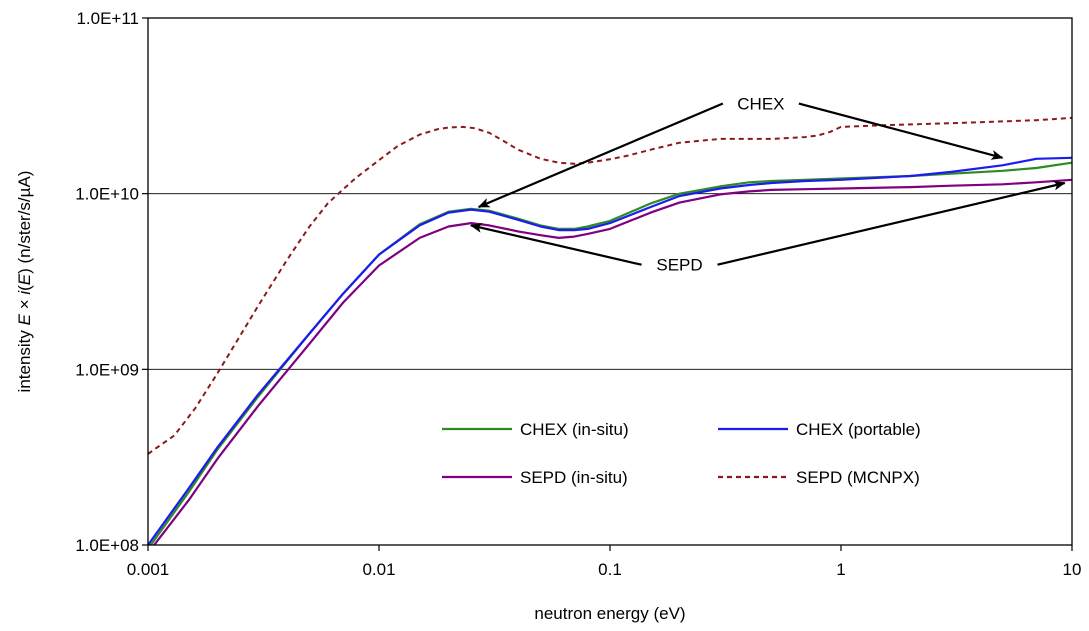 The image size is (1089, 631). What do you see at coordinates (24, 222) in the screenshot?
I see `y-axis-title-part: ) (n/ster/s/µA)` at bounding box center [24, 222].